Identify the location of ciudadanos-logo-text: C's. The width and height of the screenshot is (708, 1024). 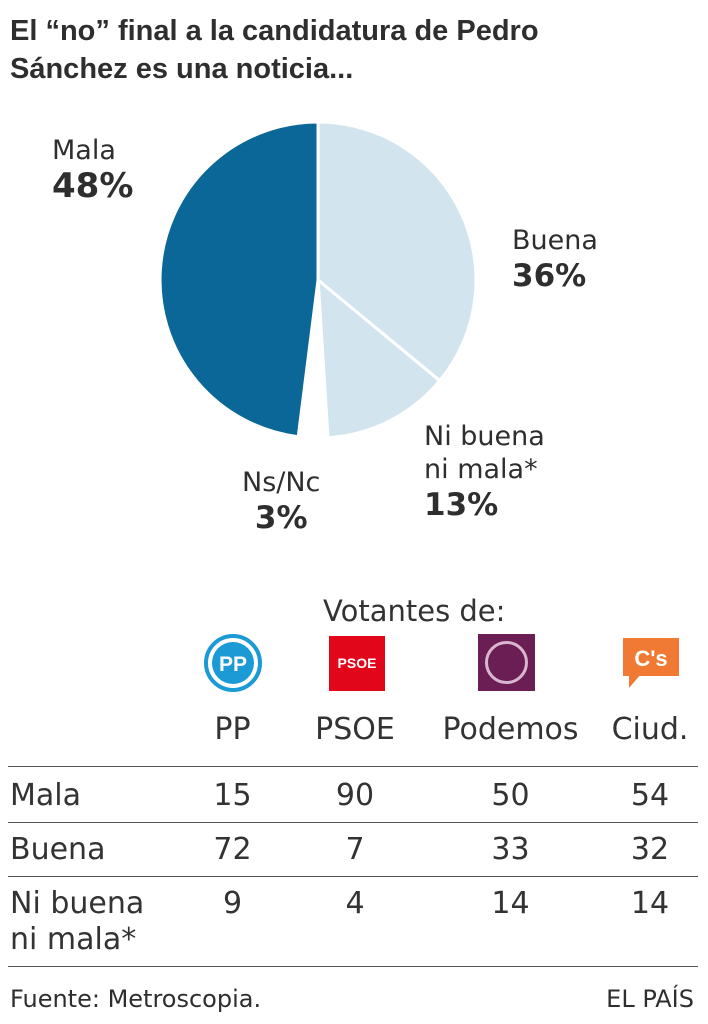
(650, 658).